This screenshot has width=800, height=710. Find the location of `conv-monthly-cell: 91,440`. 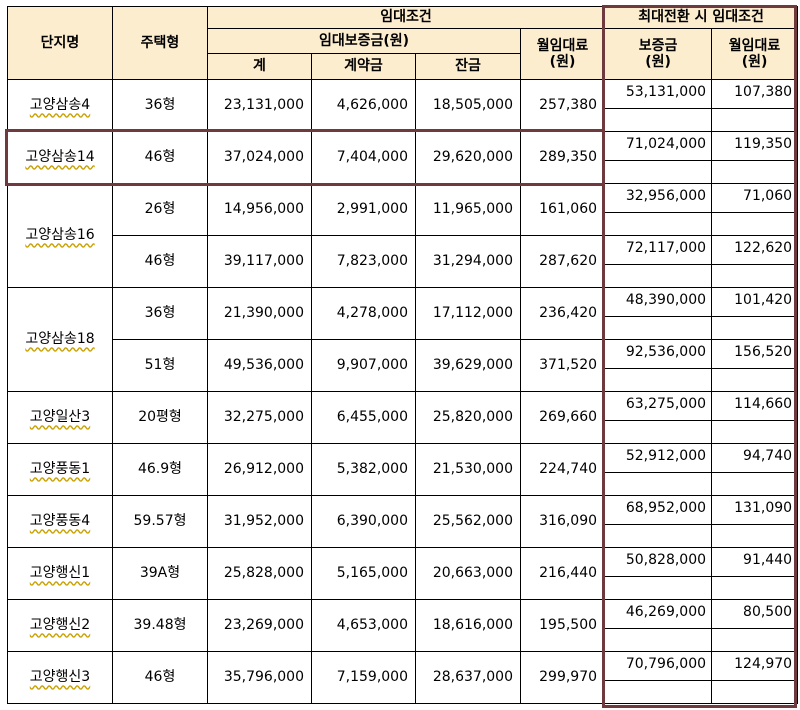

conv-monthly-cell: 91,440 is located at coordinates (755, 562).